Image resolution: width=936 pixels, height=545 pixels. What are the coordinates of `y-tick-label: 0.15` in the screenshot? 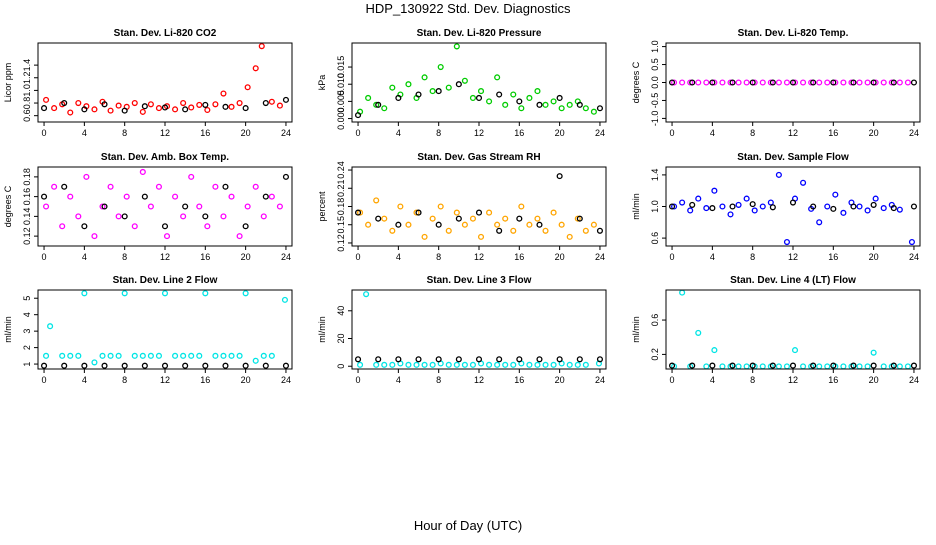 It's located at (341, 225).